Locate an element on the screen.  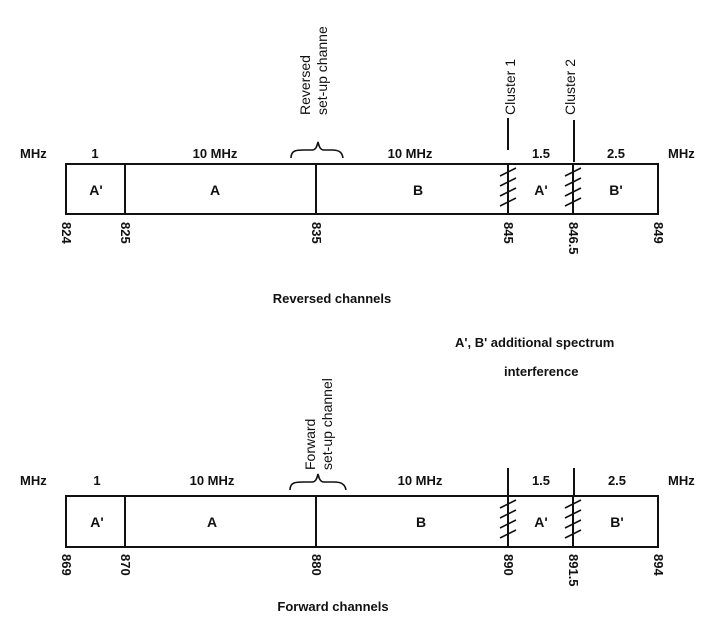
reverse-tick-846-5: 846.5 is located at coordinates (573, 238).